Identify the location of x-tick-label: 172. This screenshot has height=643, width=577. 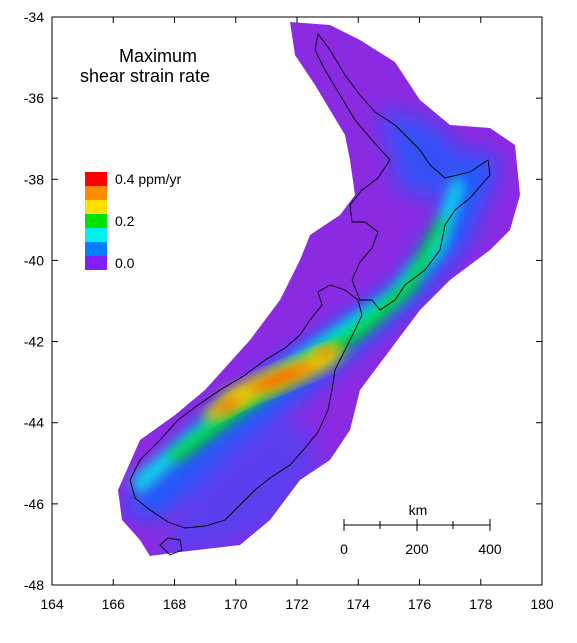
(297, 604).